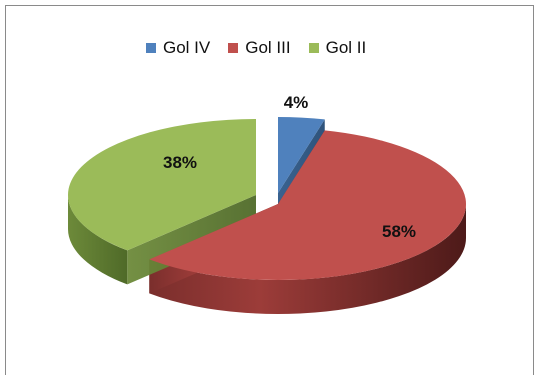 The image size is (540, 375). Describe the element at coordinates (313, 48) in the screenshot. I see `legend-swatch-gol-ii` at that location.